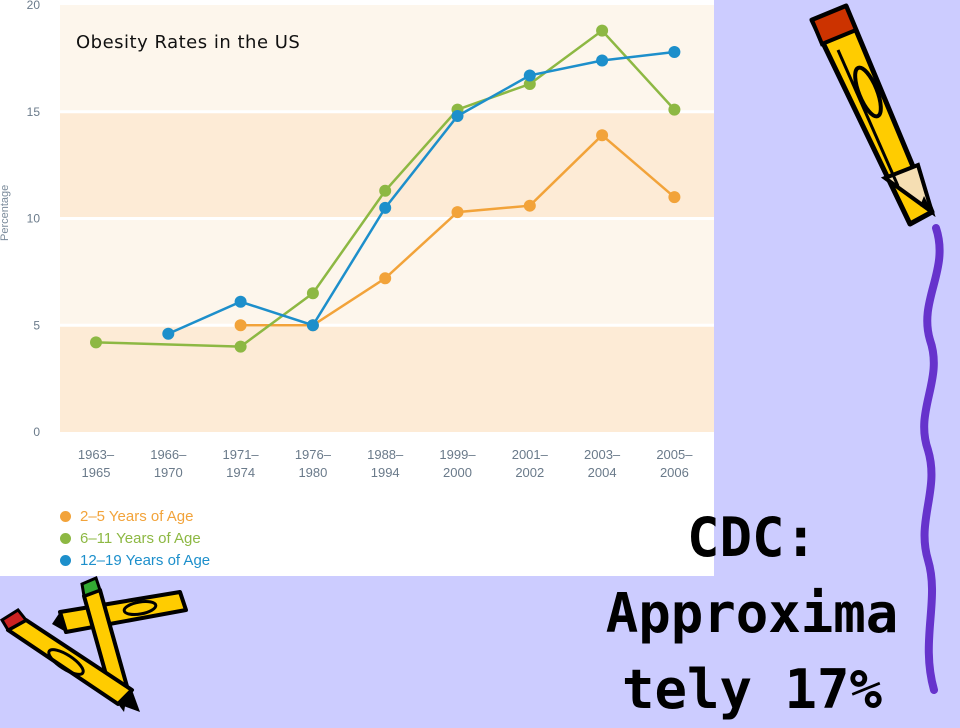  What do you see at coordinates (168, 472) in the screenshot?
I see `x-tick-label: 1970` at bounding box center [168, 472].